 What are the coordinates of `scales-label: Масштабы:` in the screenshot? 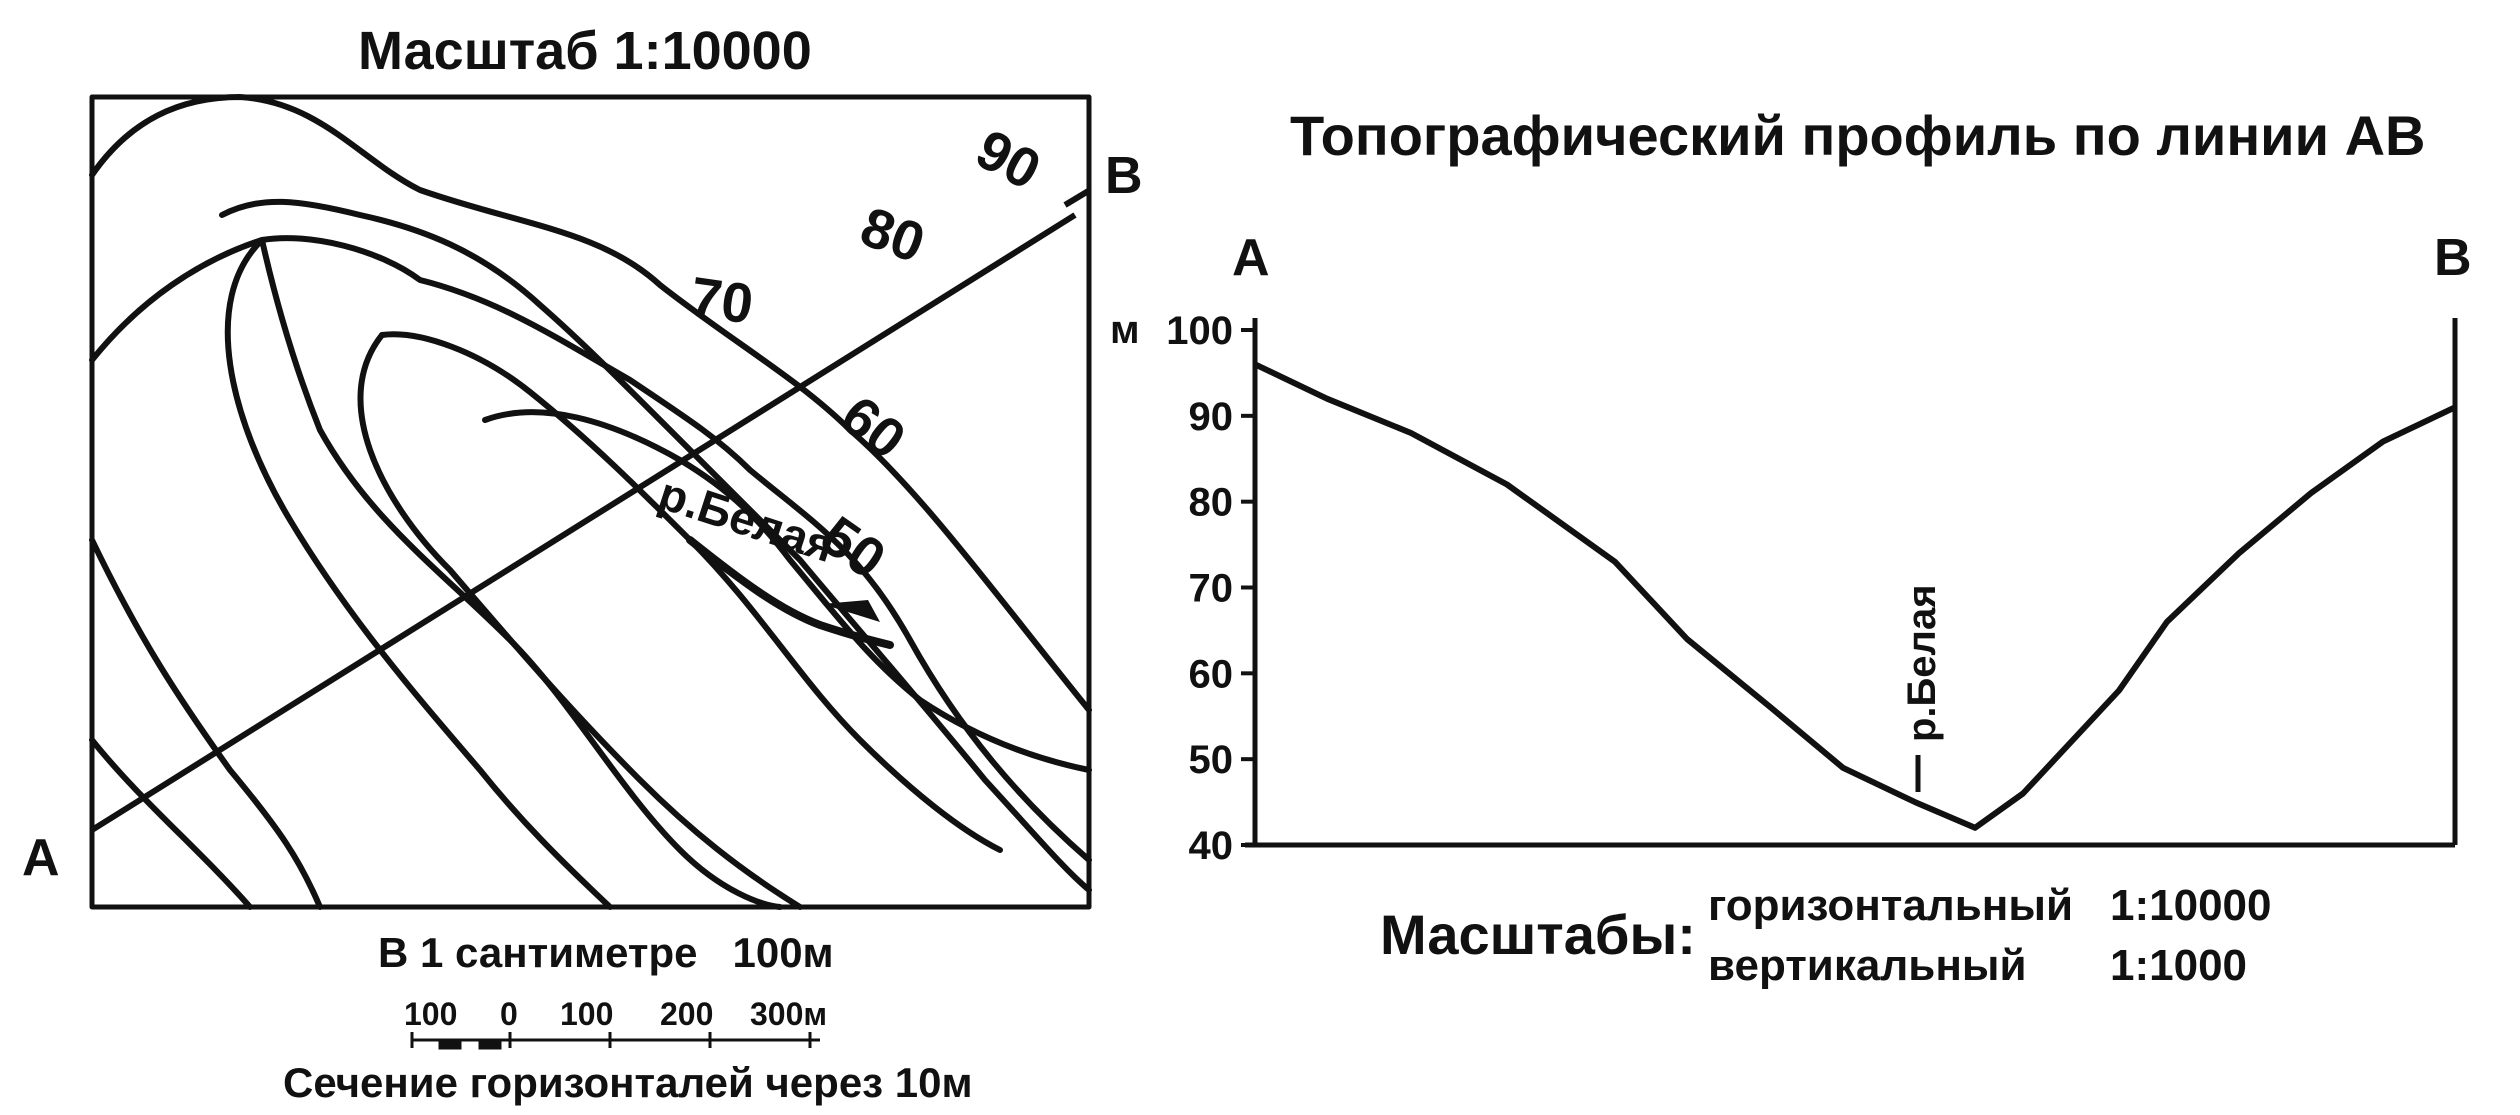 It's located at (1538, 934).